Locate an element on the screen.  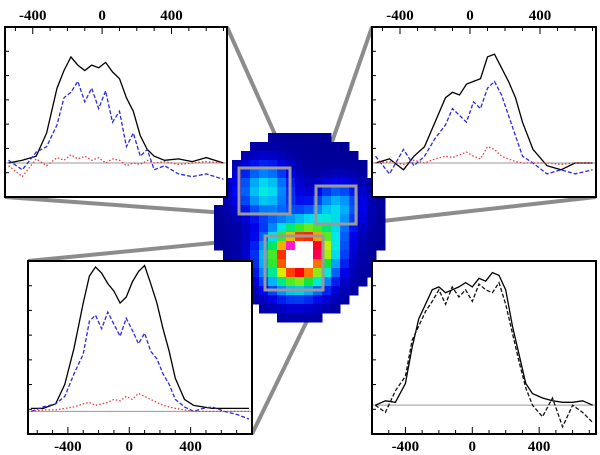
panel-background is located at coordinates (140, 347).